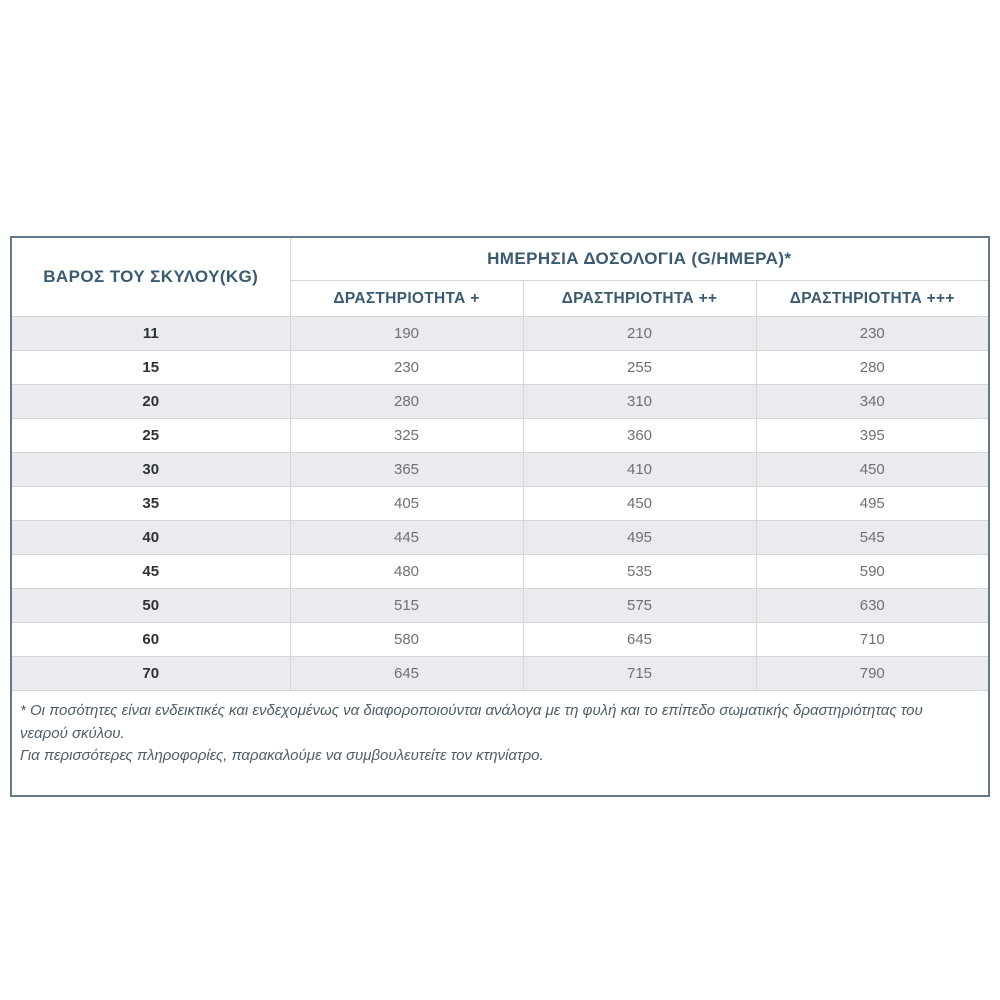 This screenshot has height=1000, width=1000. I want to click on dosage-cell: 325, so click(406, 435).